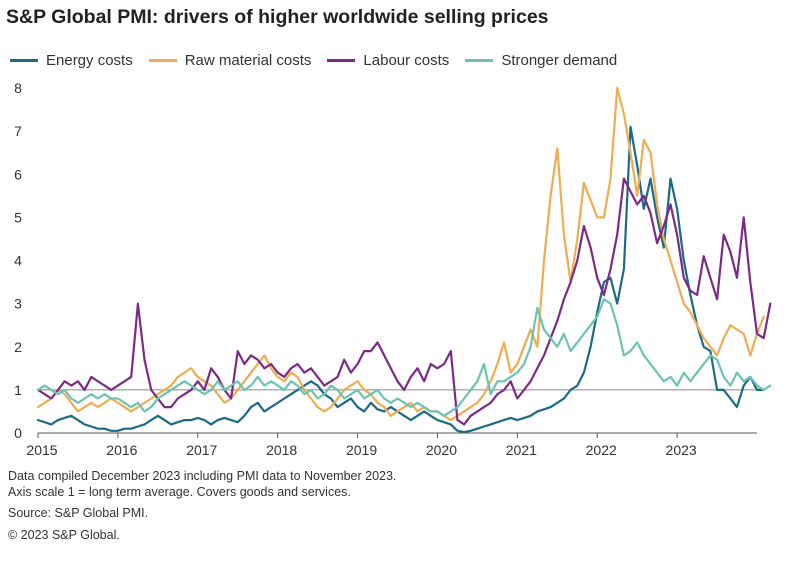 This screenshot has width=786, height=573. I want to click on legend-label: Stronger demand, so click(559, 60).